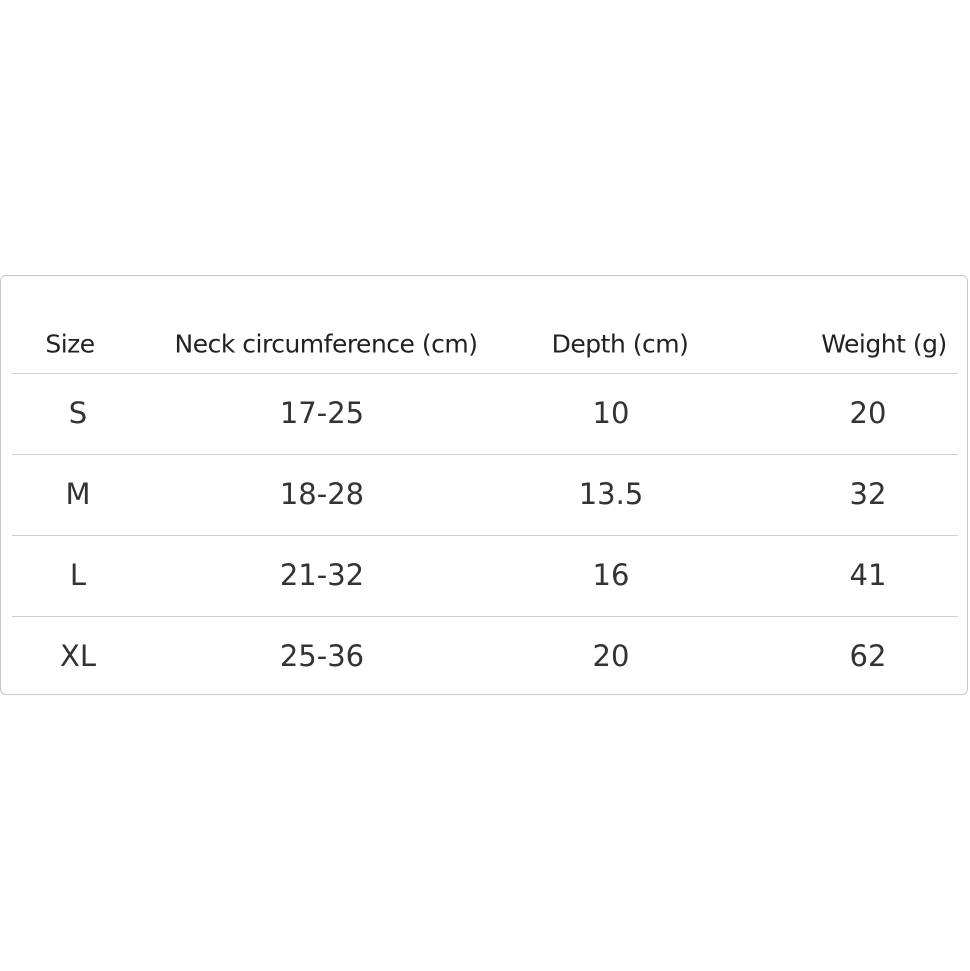 The width and height of the screenshot is (970, 971). What do you see at coordinates (70, 344) in the screenshot?
I see `column-header: Size` at bounding box center [70, 344].